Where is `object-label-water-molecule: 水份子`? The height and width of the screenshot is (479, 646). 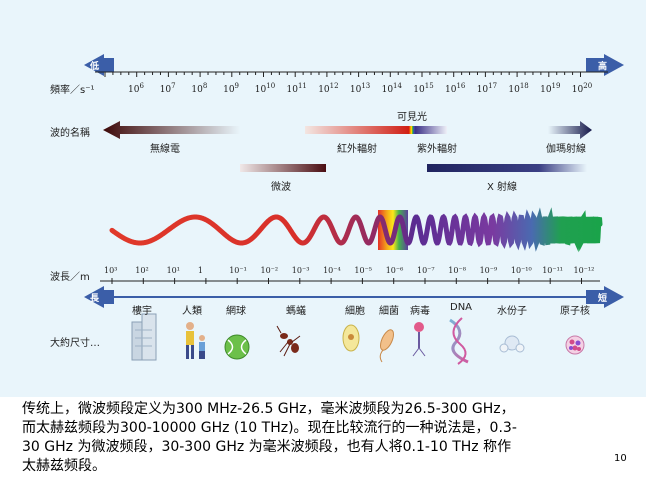 object-label-water-molecule: 水份子 is located at coordinates (512, 311).